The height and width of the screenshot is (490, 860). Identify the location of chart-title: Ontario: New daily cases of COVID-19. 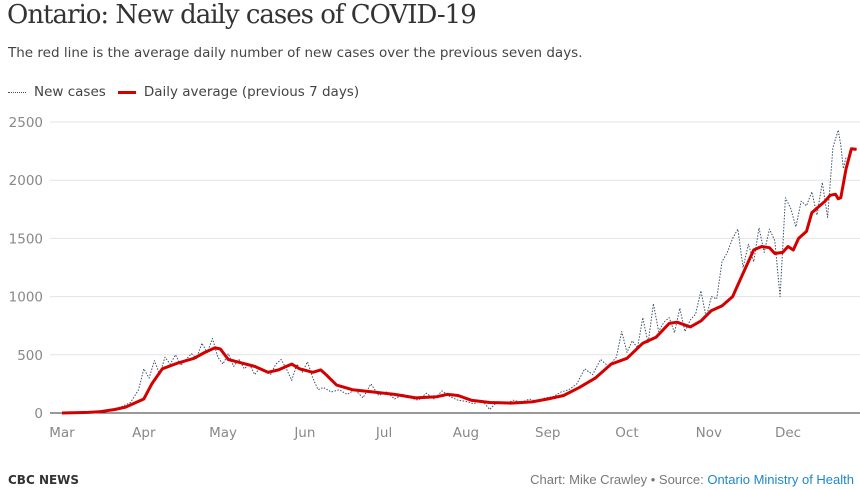
(242, 15).